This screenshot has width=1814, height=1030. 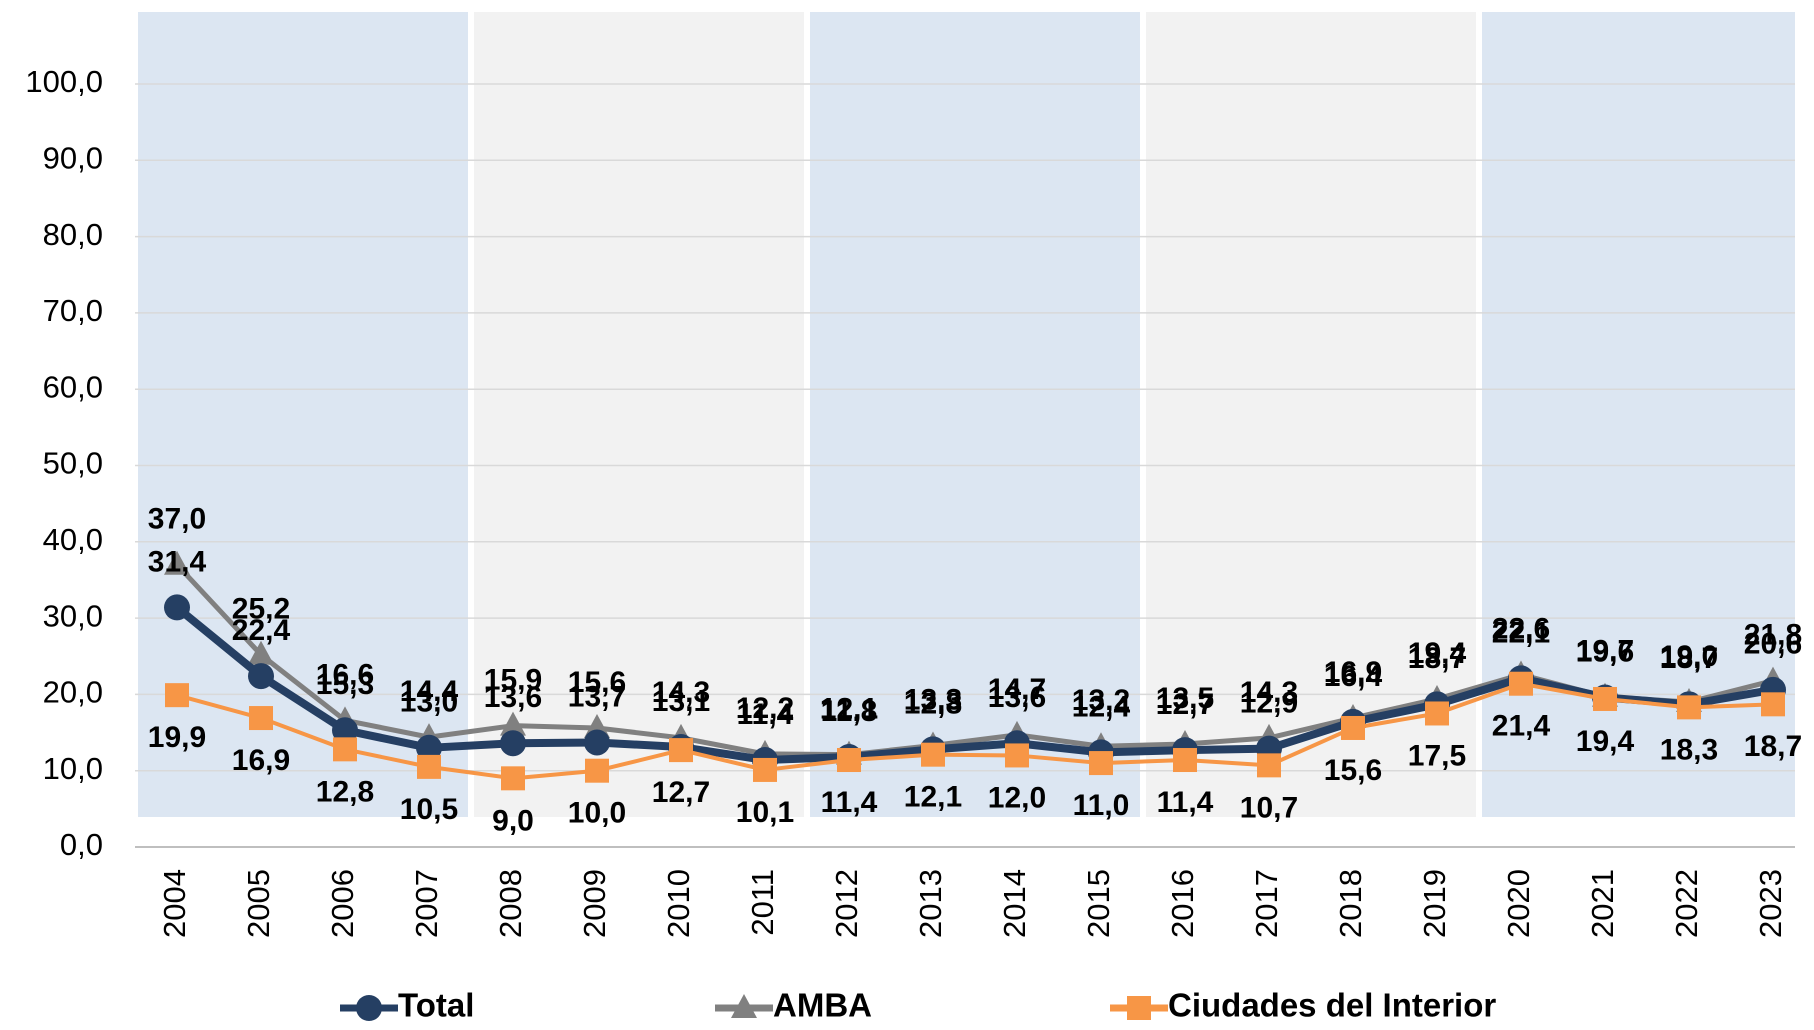 I want to click on y-tick-label: 30,0, so click(x=73, y=615).